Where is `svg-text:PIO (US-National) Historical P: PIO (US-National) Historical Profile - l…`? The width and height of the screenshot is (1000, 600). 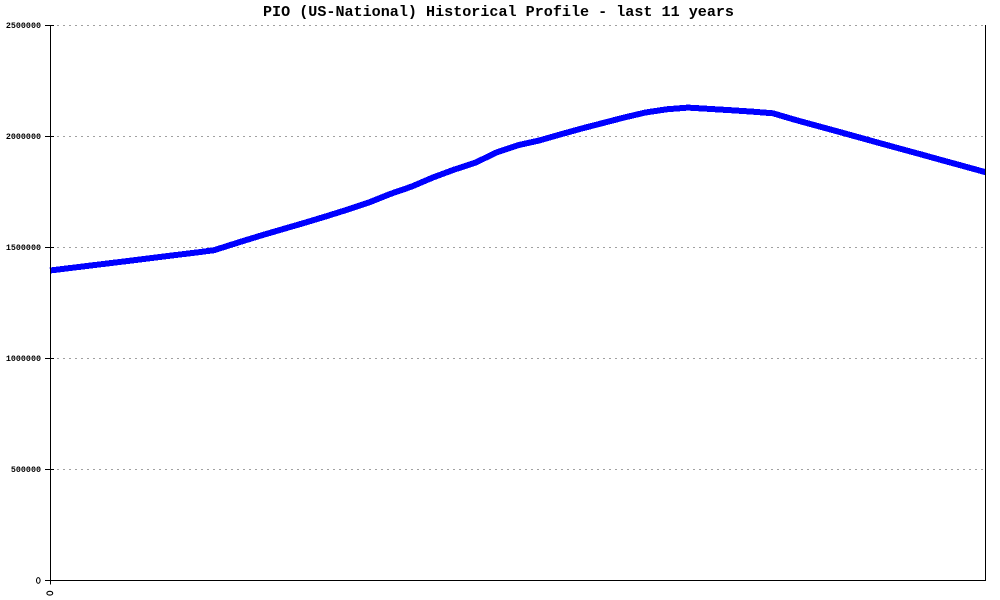 svg-text:PIO (US-National) Historical P: PIO (US-National) Historical Profile - l… is located at coordinates (498, 12).